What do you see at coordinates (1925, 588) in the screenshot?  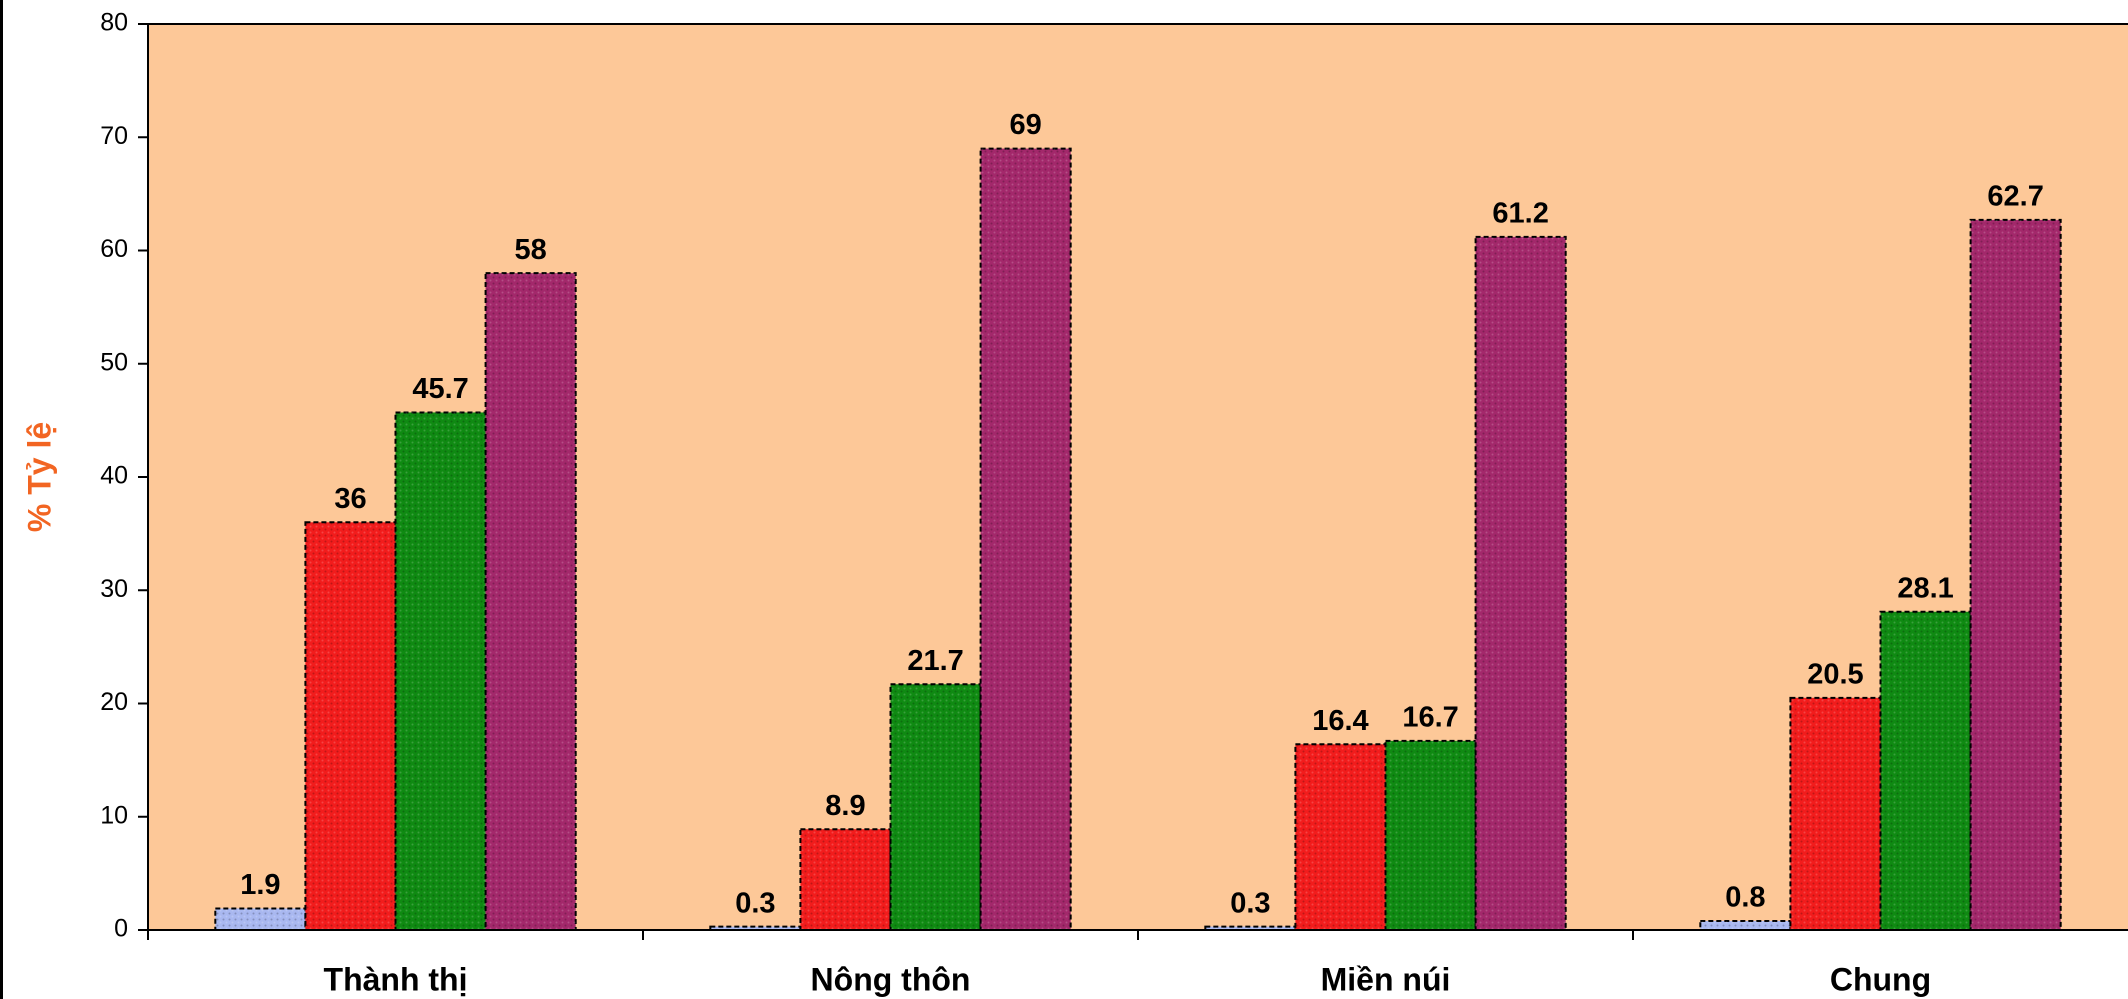 I see `data-label: 28.1` at bounding box center [1925, 588].